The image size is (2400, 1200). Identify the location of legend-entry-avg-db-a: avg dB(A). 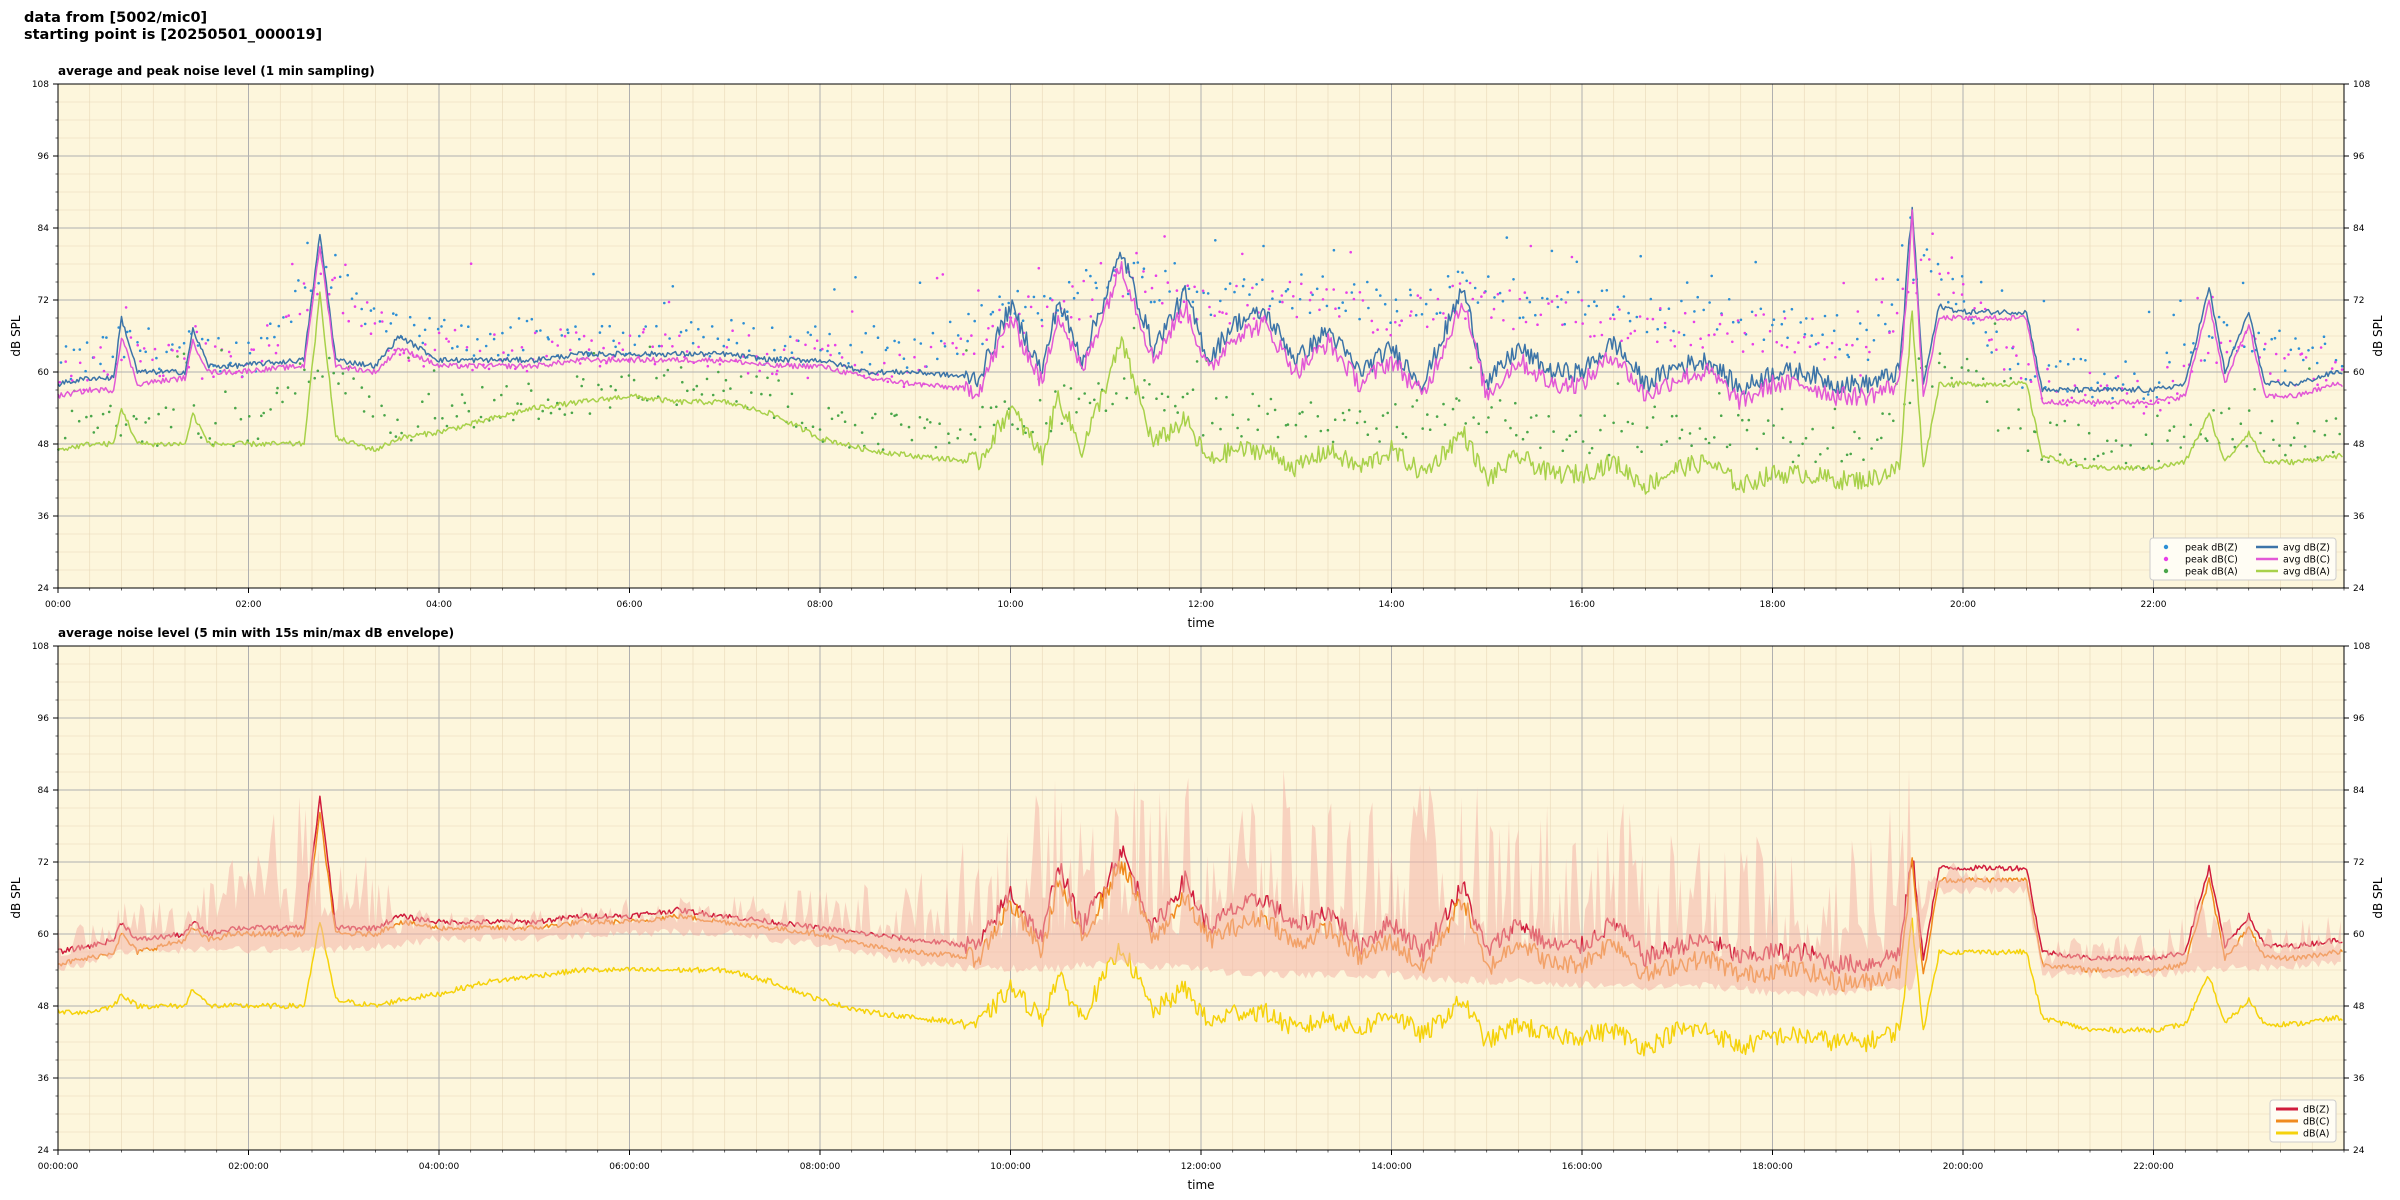
(2306, 572).